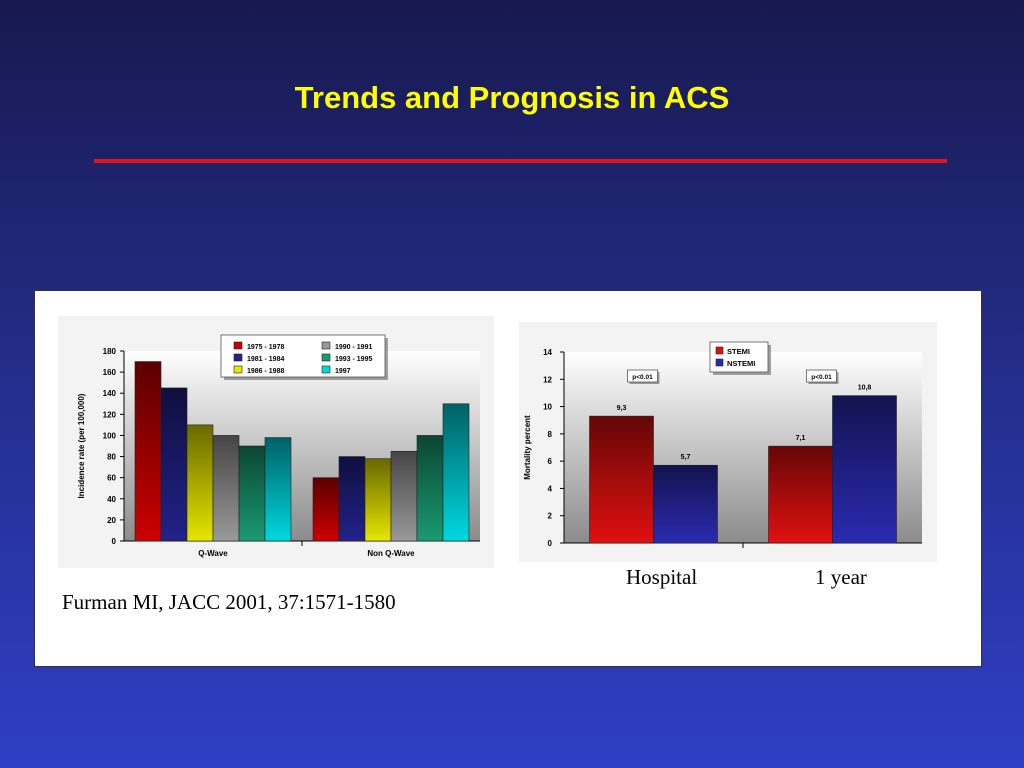  What do you see at coordinates (110, 414) in the screenshot?
I see `y-tick-label: 120` at bounding box center [110, 414].